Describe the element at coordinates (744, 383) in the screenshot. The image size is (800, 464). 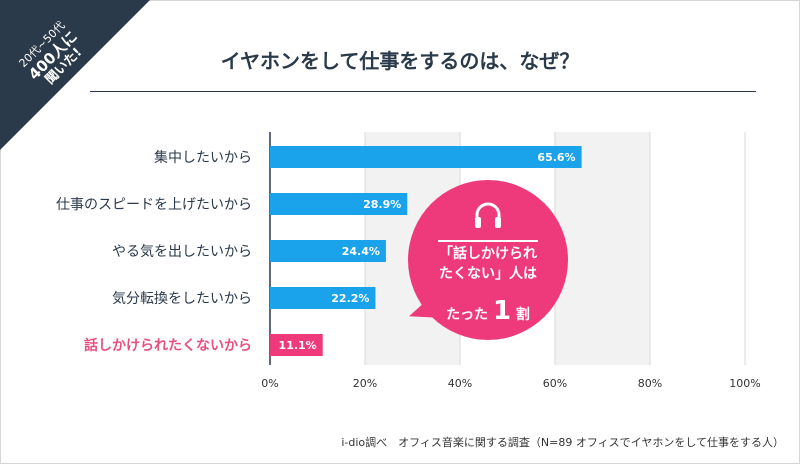
I see `x-tick-label: 100%` at that location.